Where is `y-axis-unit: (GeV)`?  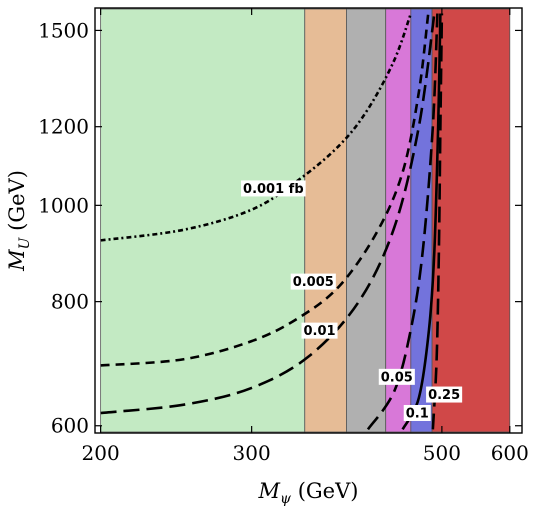 y-axis-unit: (GeV) is located at coordinates (17, 203).